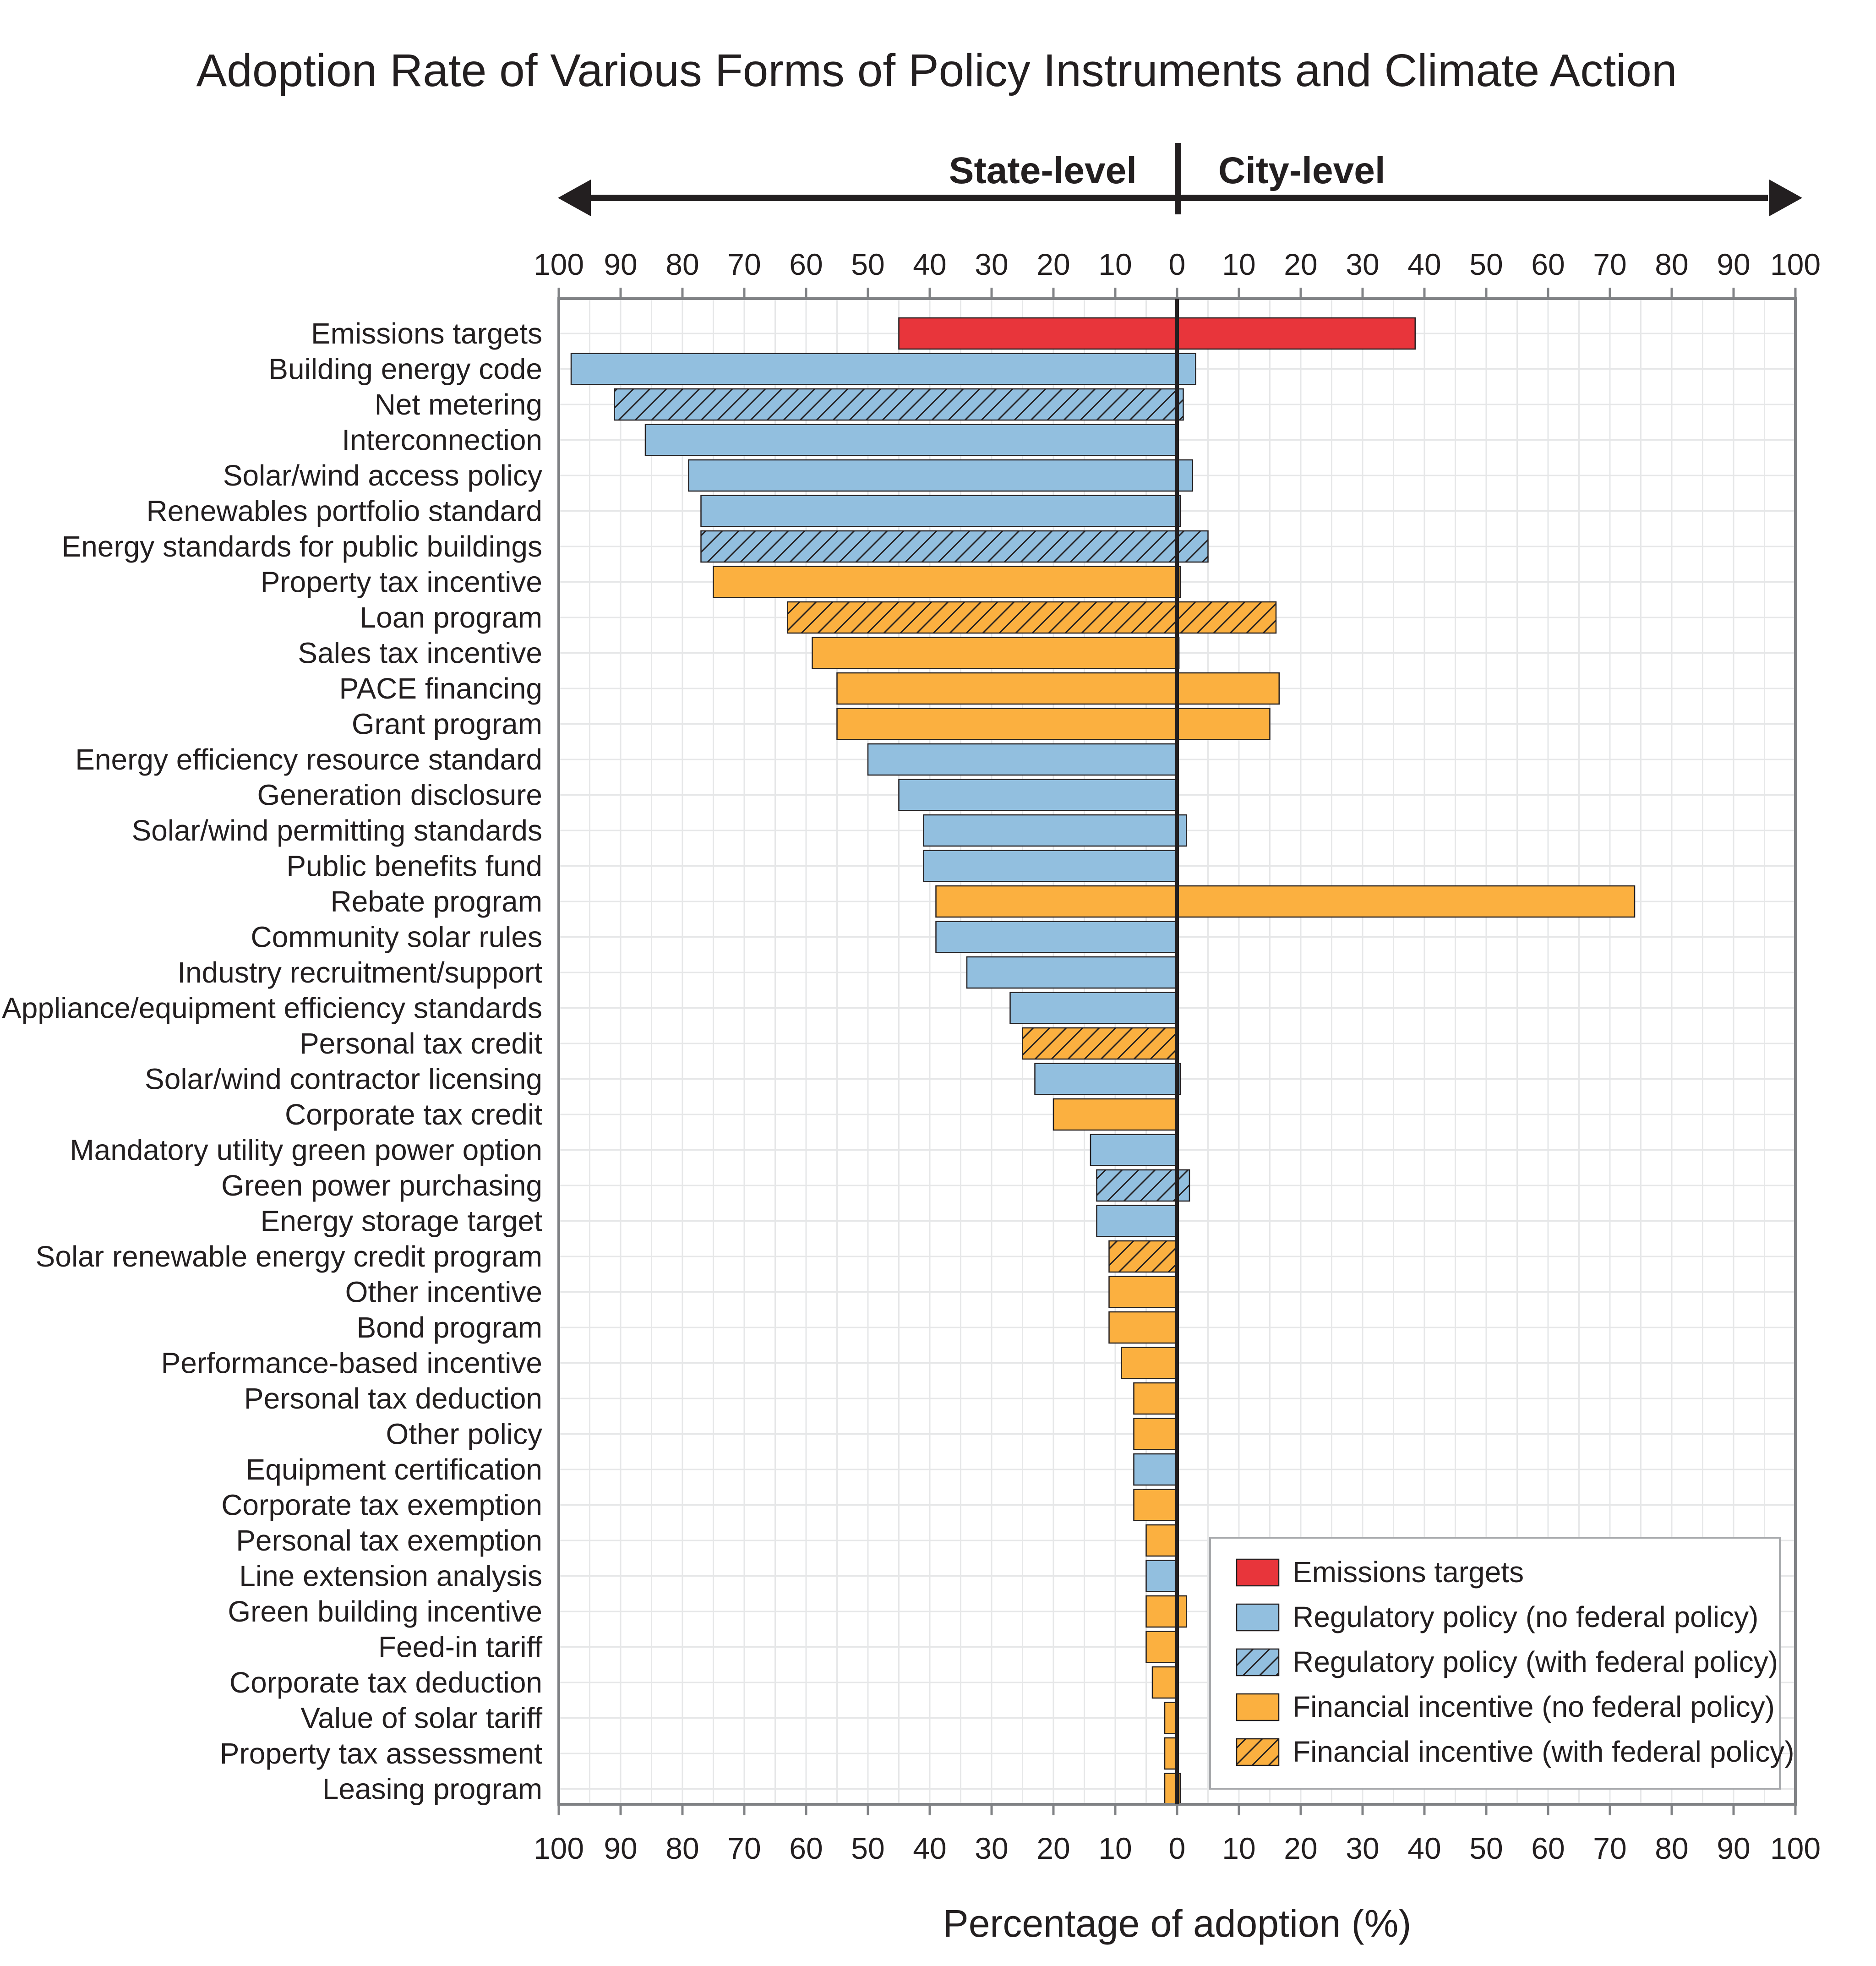 This screenshot has height=1966, width=1876. Describe the element at coordinates (343, 1079) in the screenshot. I see `category-label: Solar/wind contractor licensing` at that location.